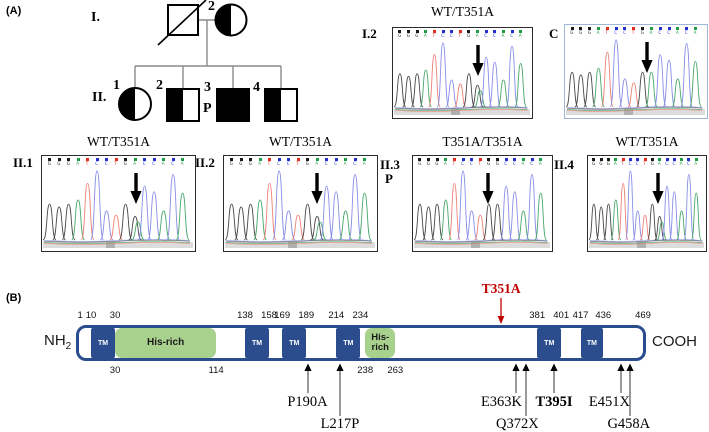 This screenshot has width=709, height=432. I want to click on aa-position-tick-top: 189, so click(306, 315).